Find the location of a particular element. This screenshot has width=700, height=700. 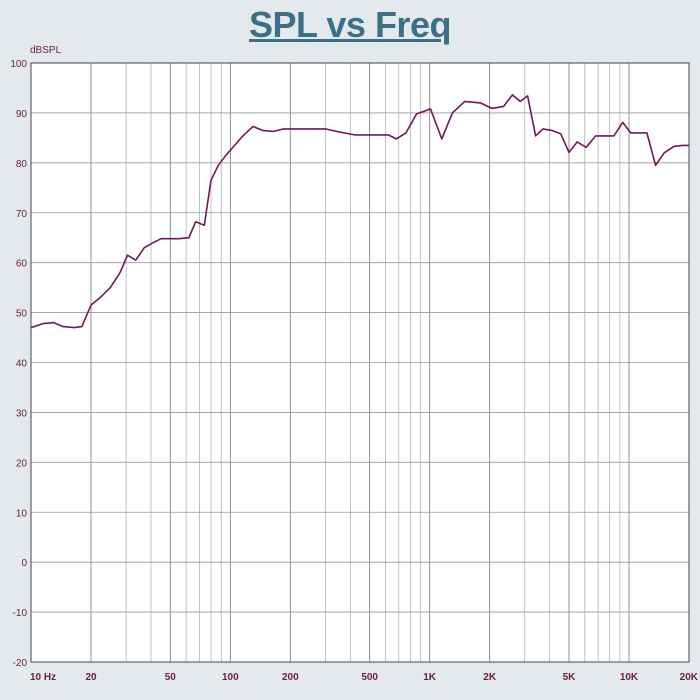

x-axis-ticks: 10 Hz 20 50 100 200 500 1K 2K 5K 10K 20K is located at coordinates (364, 677).